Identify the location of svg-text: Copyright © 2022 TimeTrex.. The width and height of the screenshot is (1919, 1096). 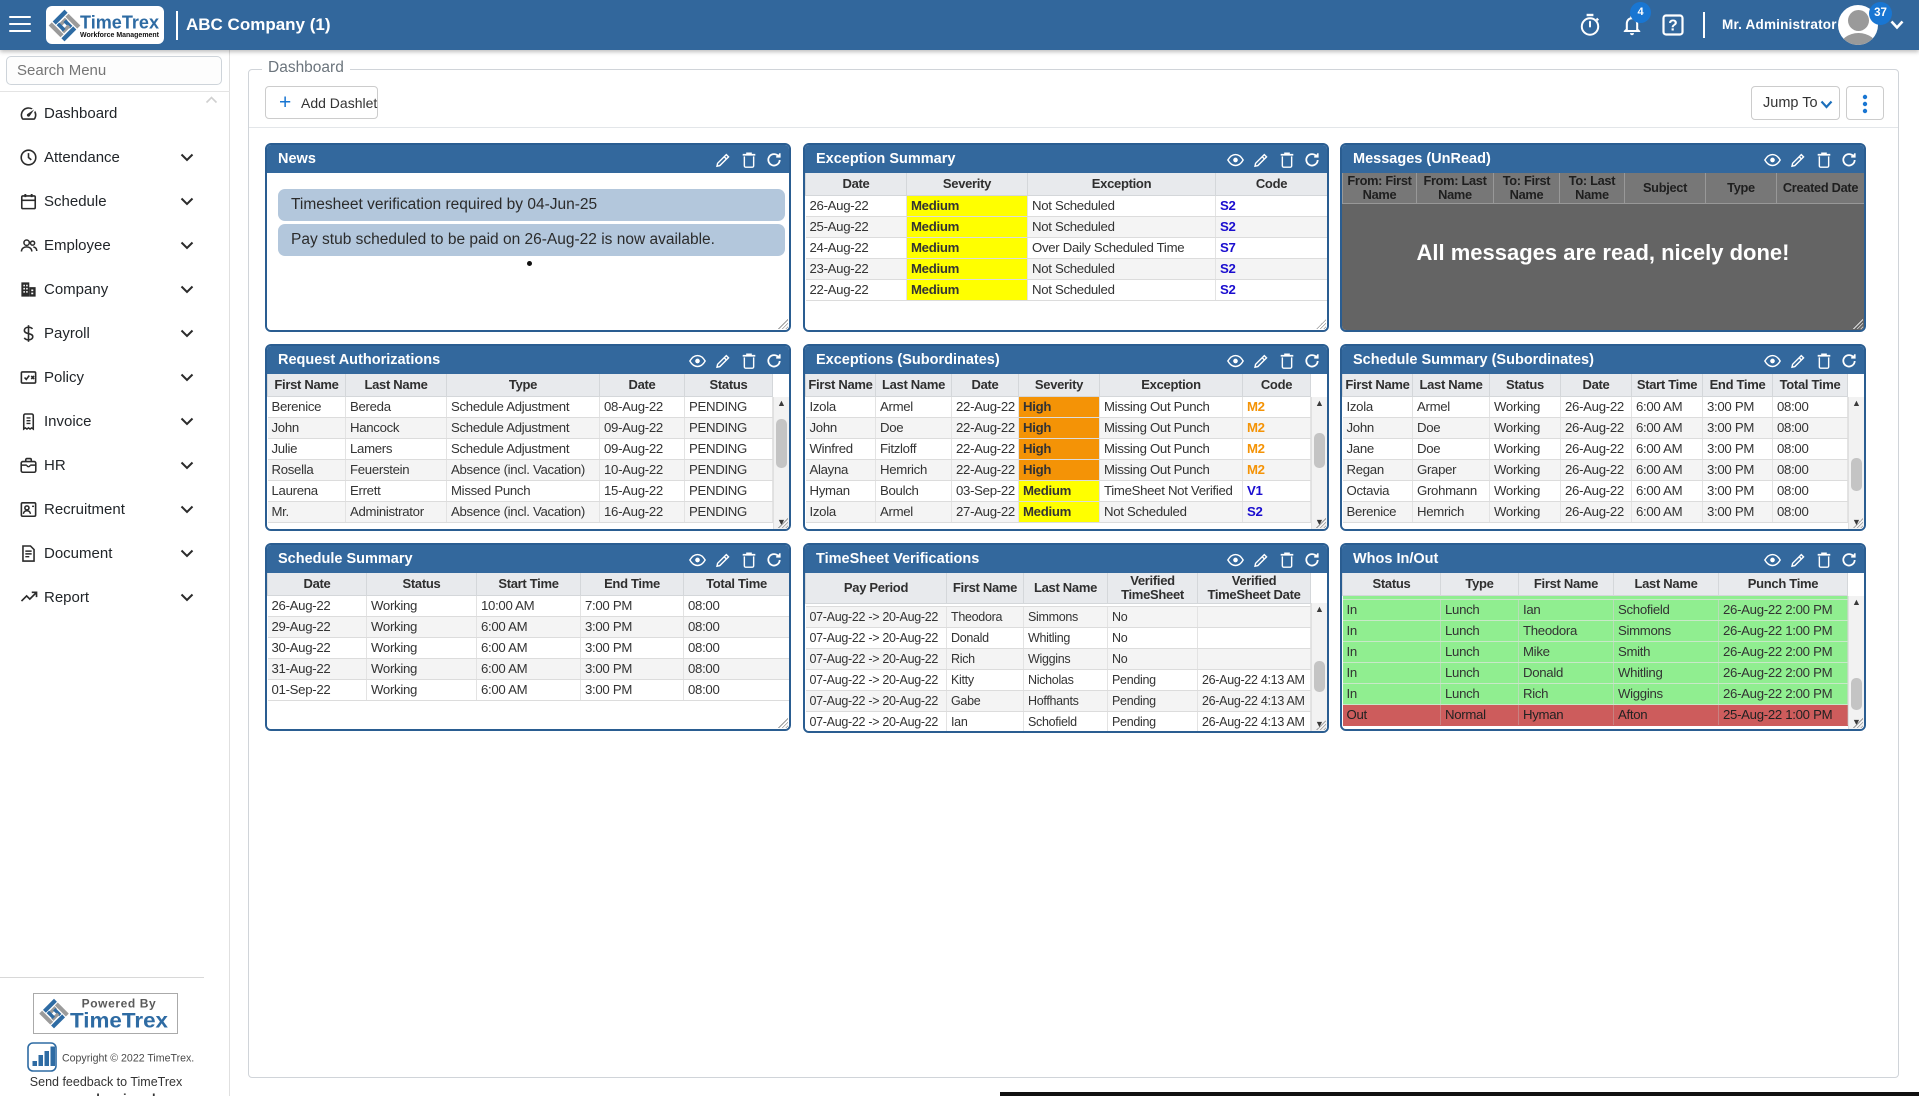
(128, 1059).